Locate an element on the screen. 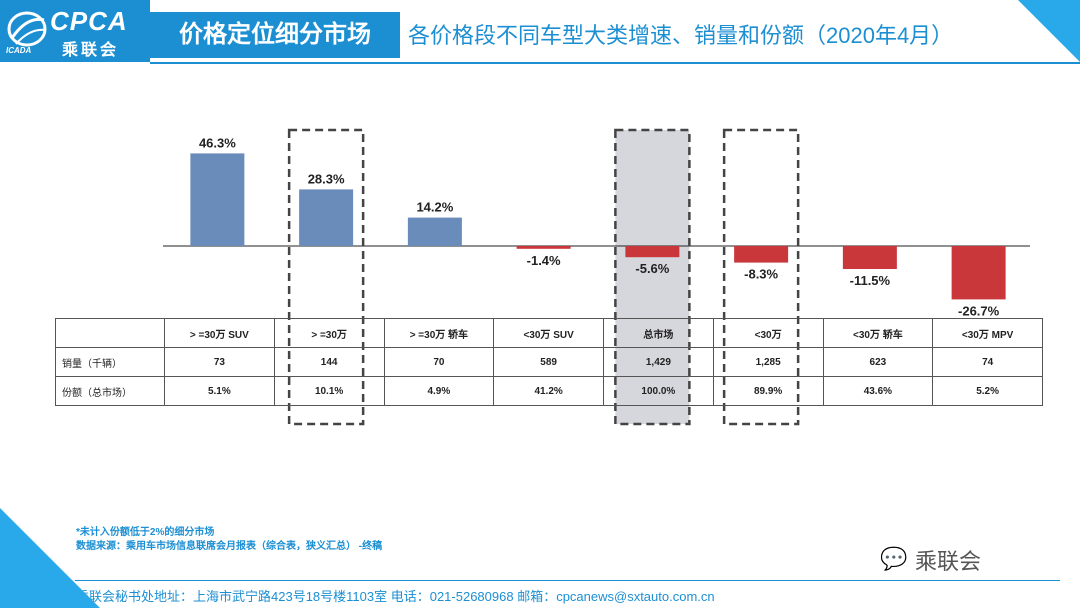  table-cell: 100.0% is located at coordinates (658, 391).